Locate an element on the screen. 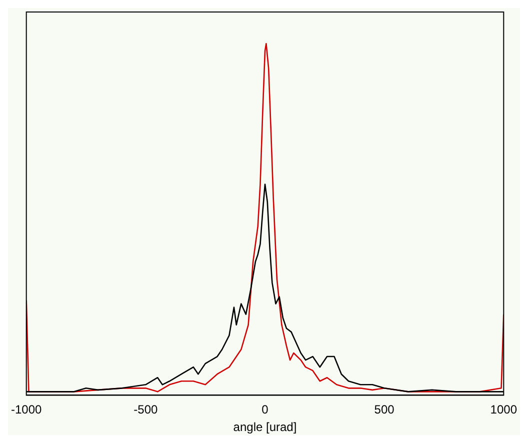 Image resolution: width=528 pixels, height=443 pixels. x-tick-label: 500 is located at coordinates (384, 409).